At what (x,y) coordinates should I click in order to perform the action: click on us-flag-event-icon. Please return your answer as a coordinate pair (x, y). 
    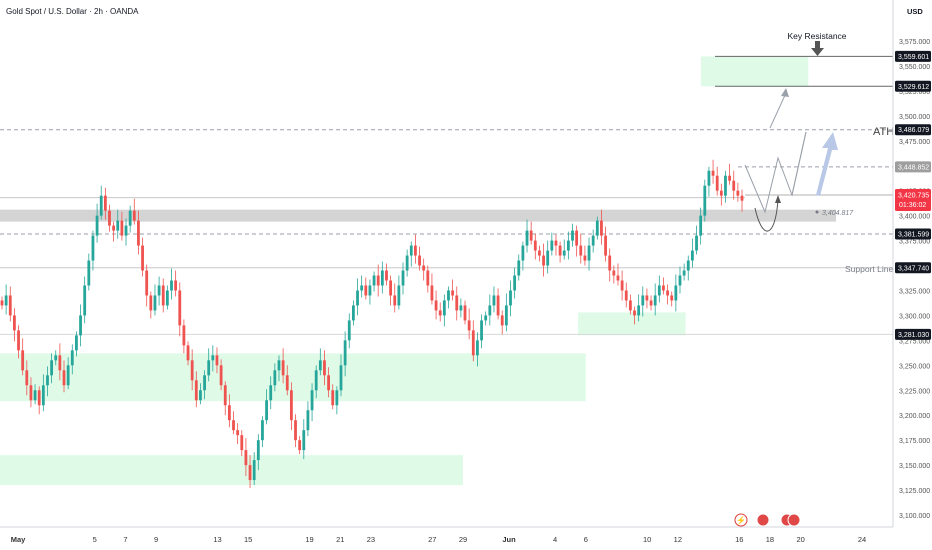
    Looking at the image, I should click on (763, 520).